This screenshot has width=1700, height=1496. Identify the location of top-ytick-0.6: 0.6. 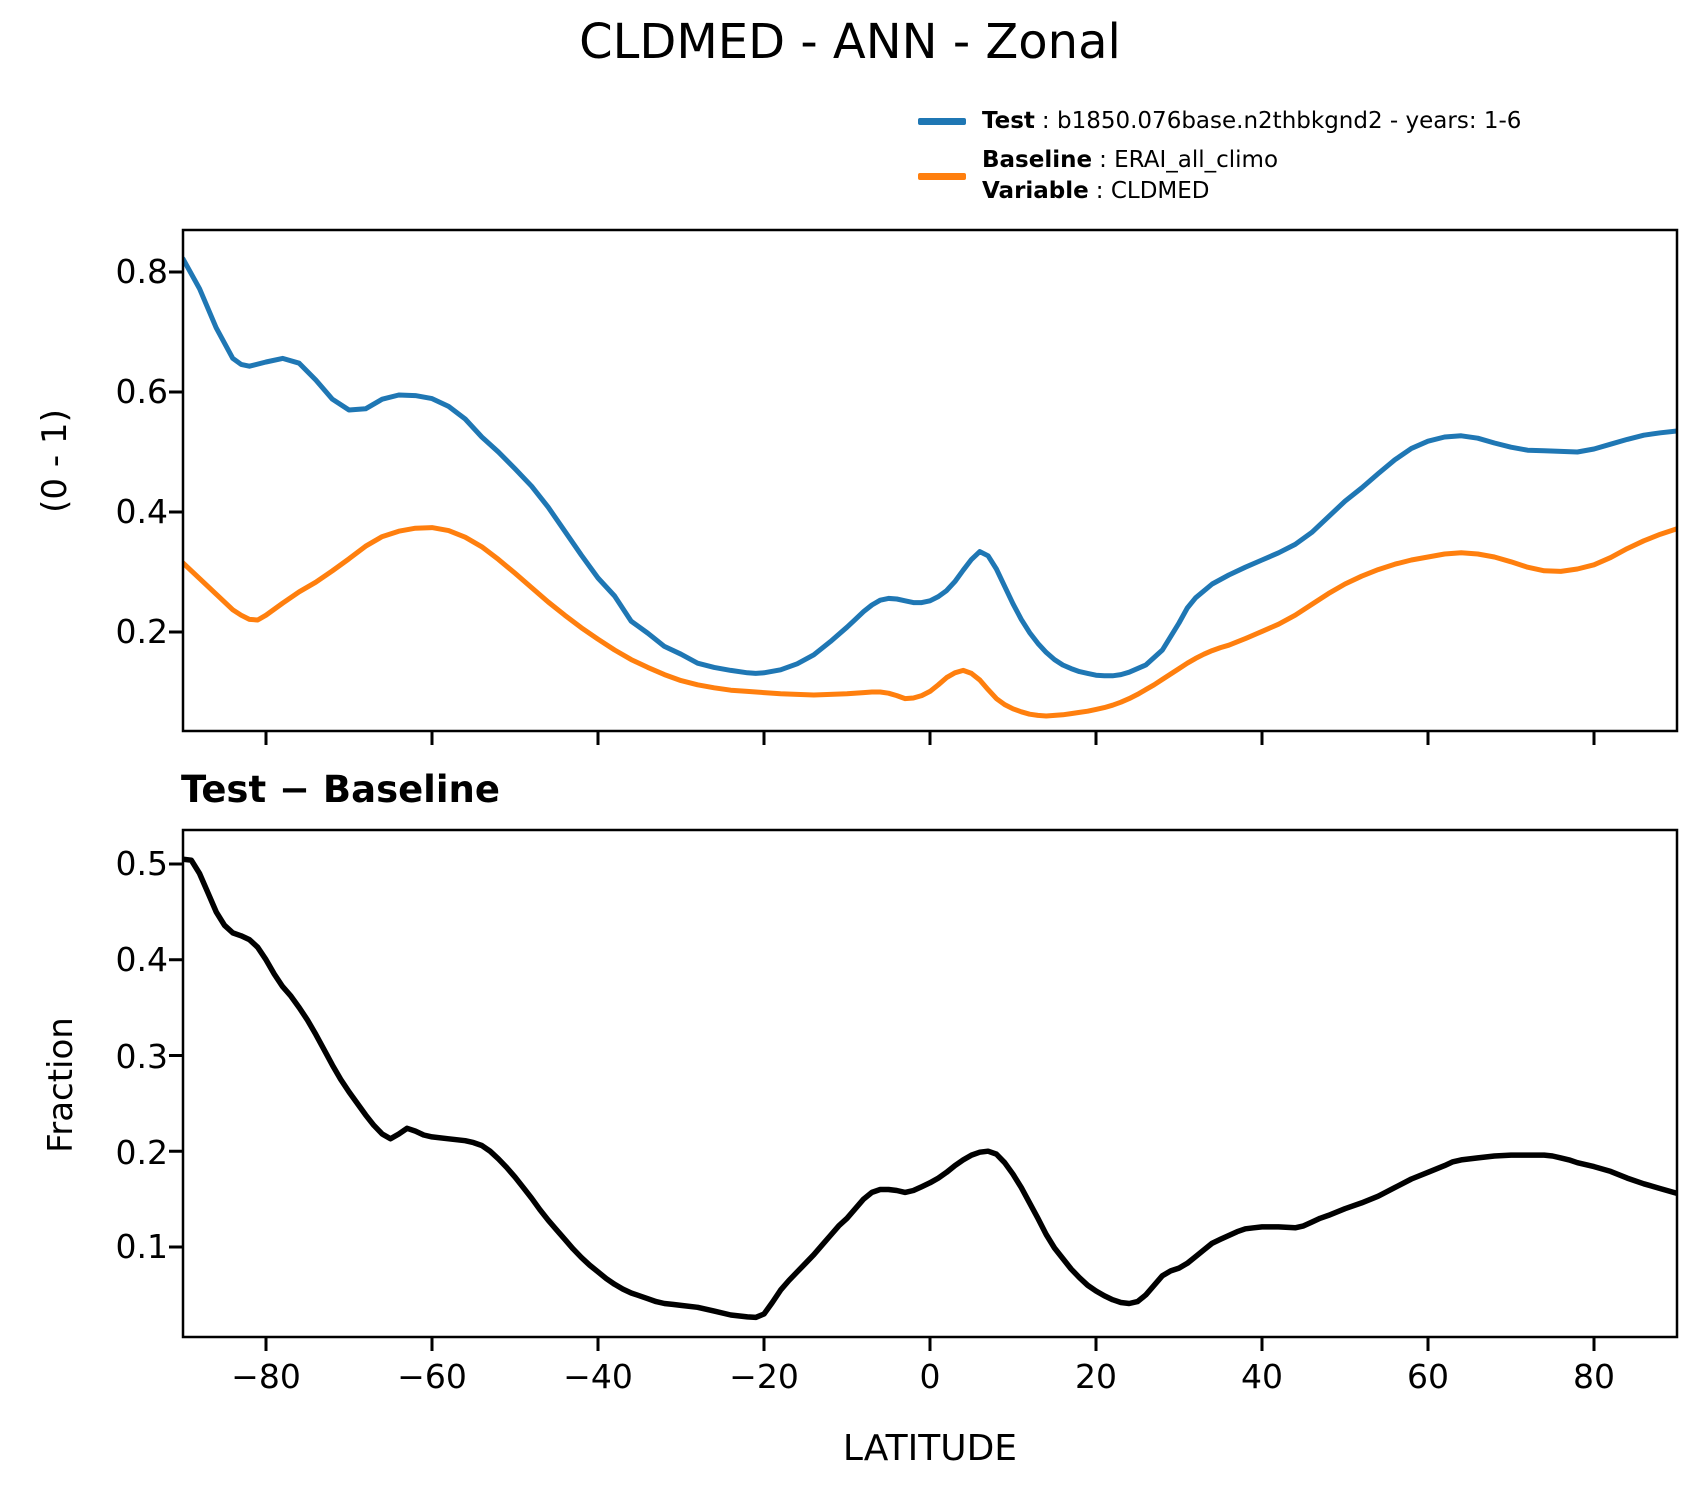
(141, 391).